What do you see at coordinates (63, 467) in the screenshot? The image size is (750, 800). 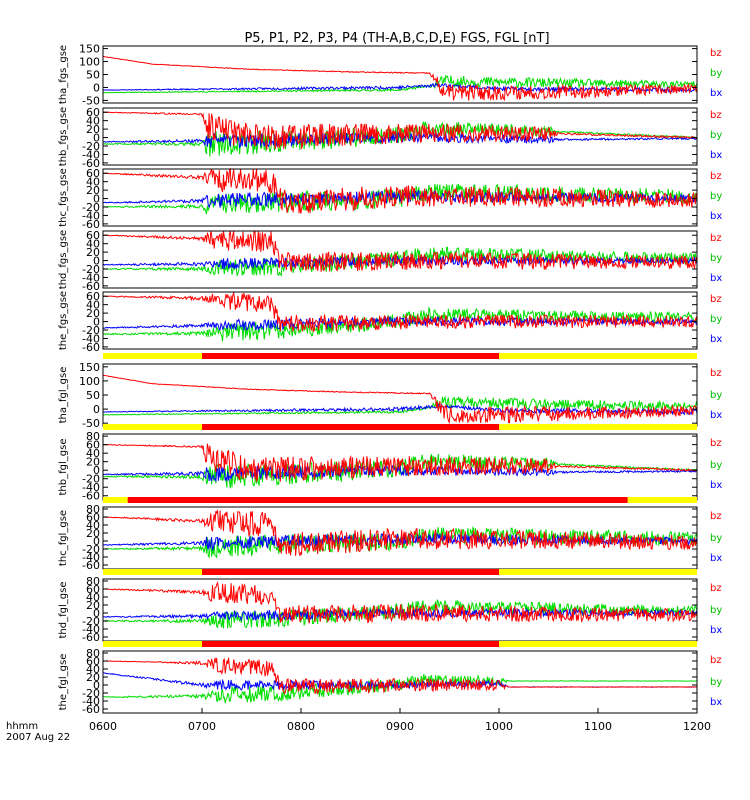 I see `y-axis-label: thb_fgl_gse` at bounding box center [63, 467].